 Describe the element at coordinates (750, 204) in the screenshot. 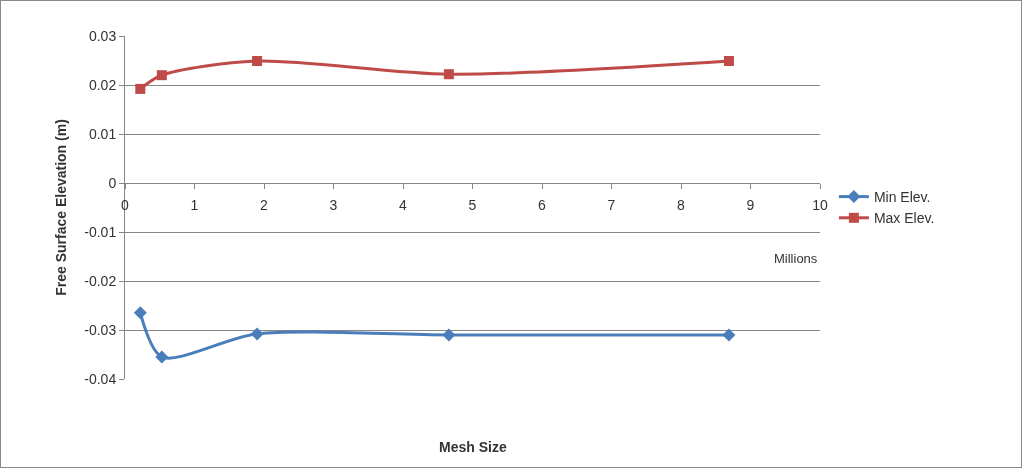

I see `x-tick-label: 9` at that location.